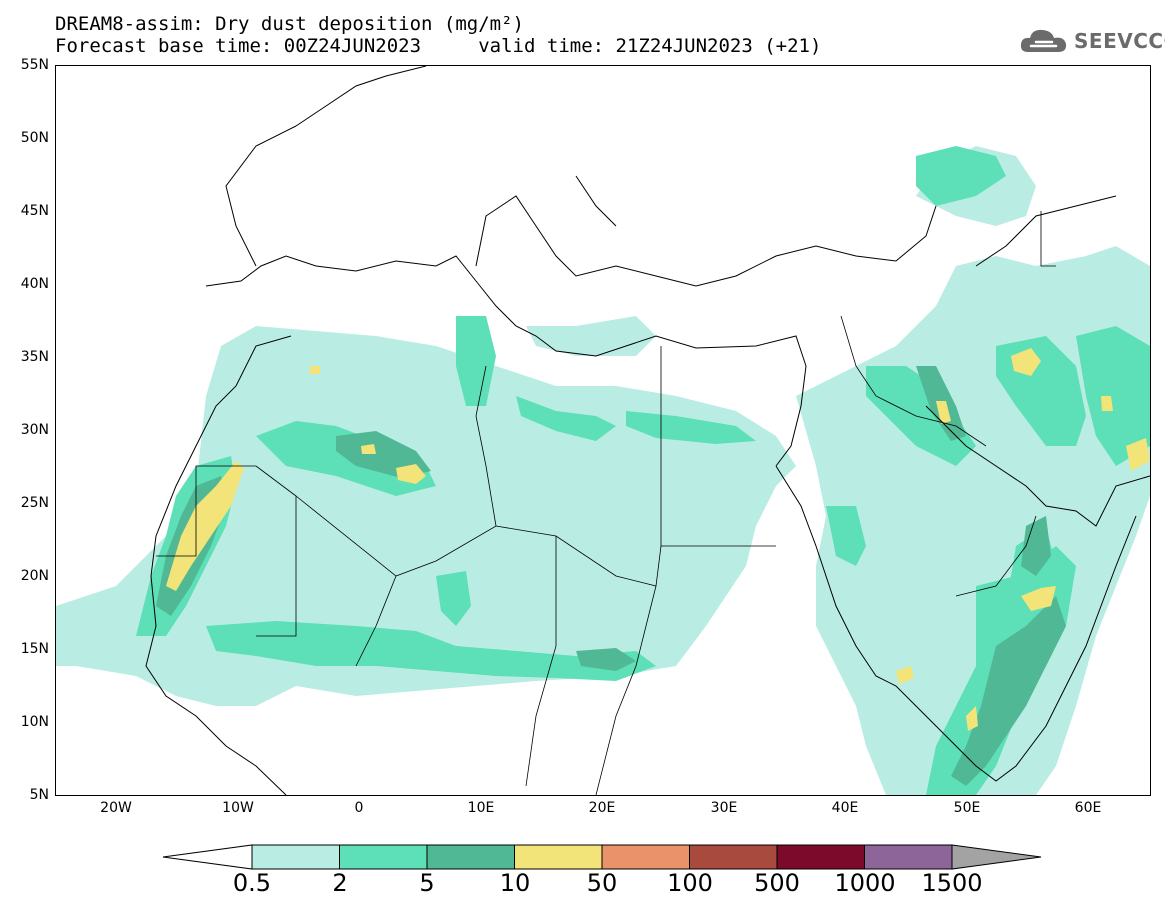 This screenshot has width=1165, height=907. What do you see at coordinates (952, 883) in the screenshot?
I see `colorbar-label: 1500` at bounding box center [952, 883].